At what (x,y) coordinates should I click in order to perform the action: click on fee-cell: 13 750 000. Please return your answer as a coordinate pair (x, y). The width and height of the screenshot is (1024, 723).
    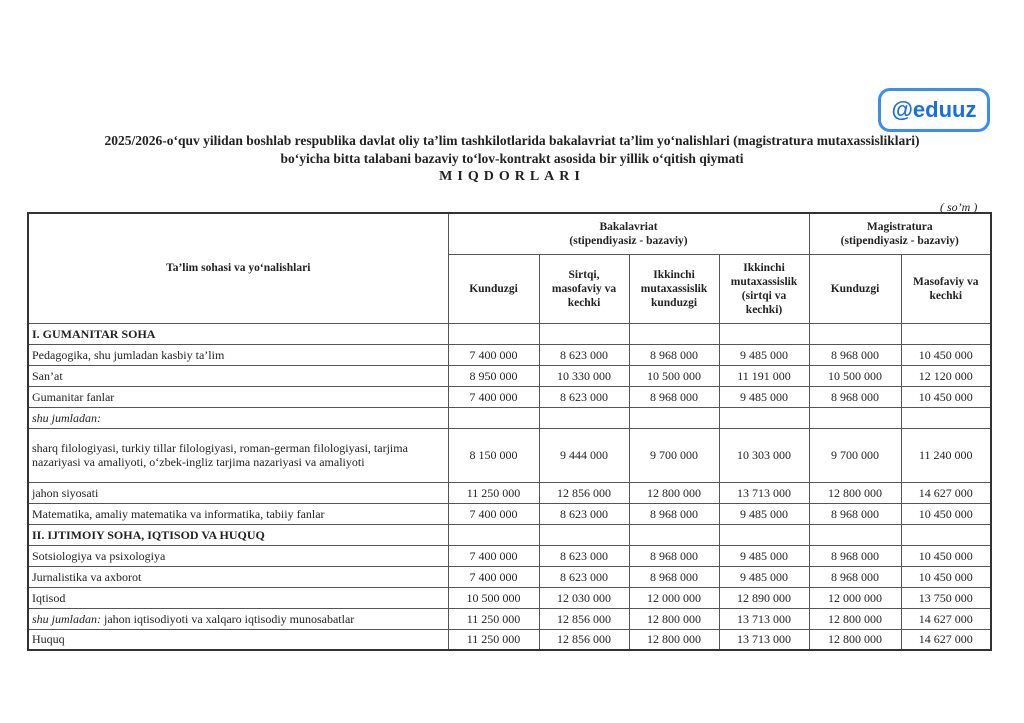
    Looking at the image, I should click on (946, 597).